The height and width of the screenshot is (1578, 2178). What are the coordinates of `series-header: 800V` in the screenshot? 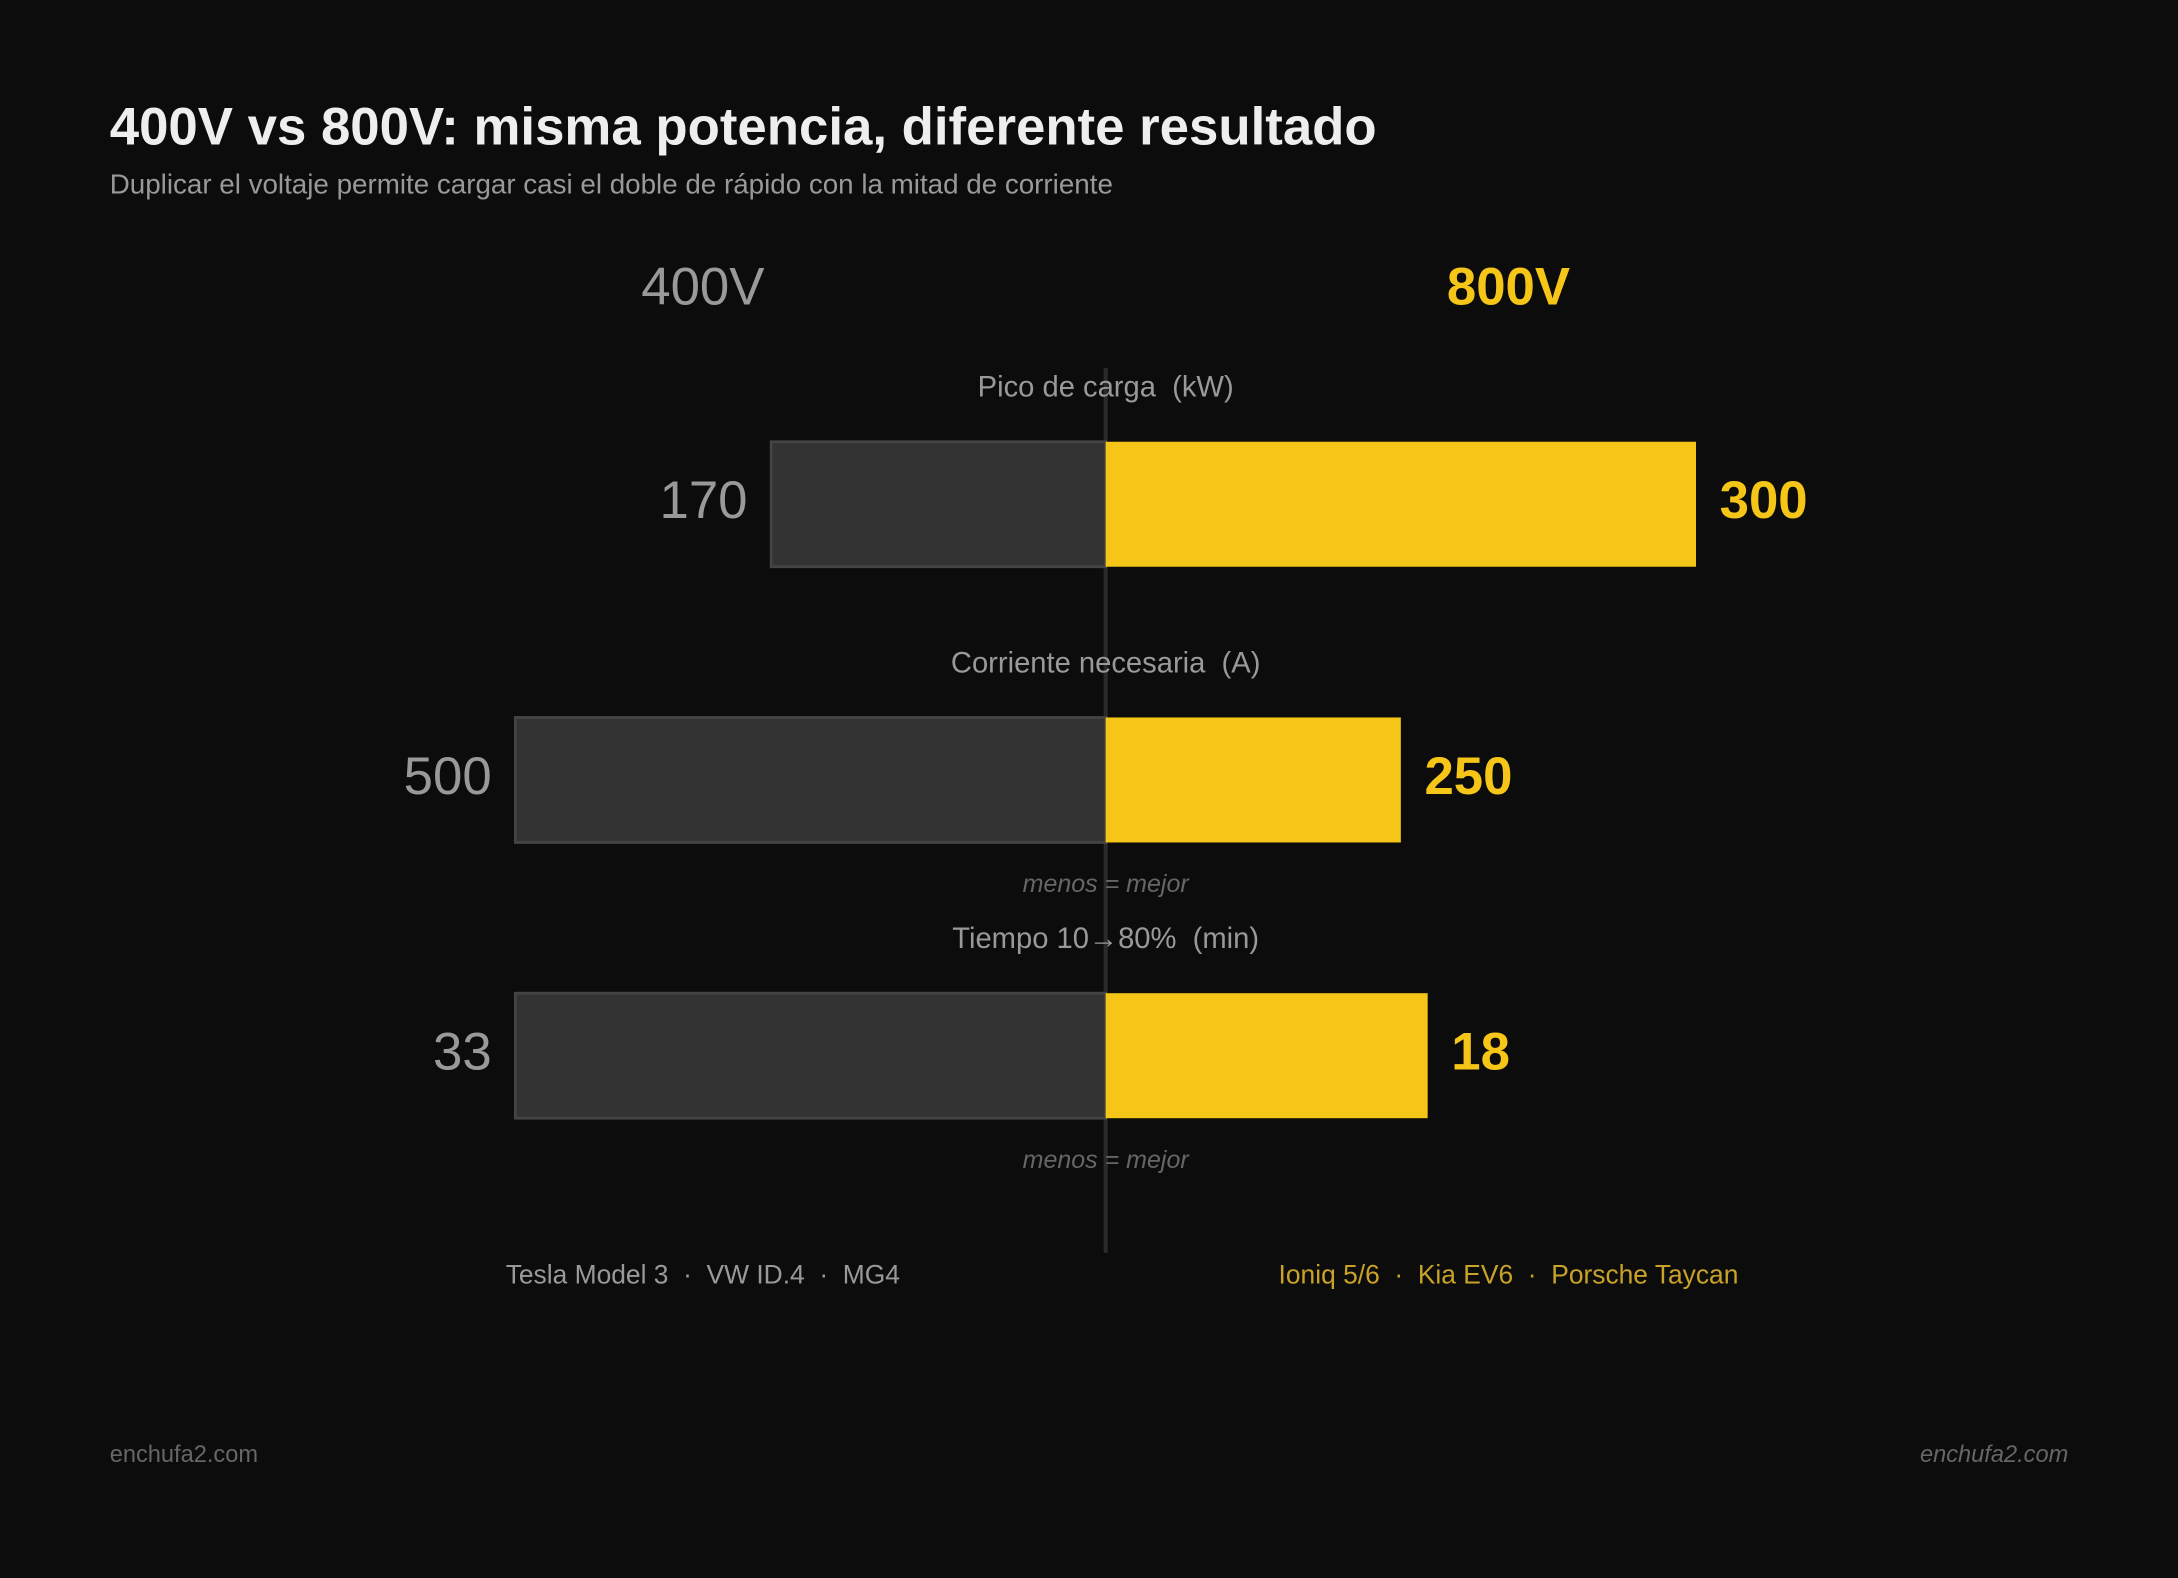 It's located at (1508, 286).